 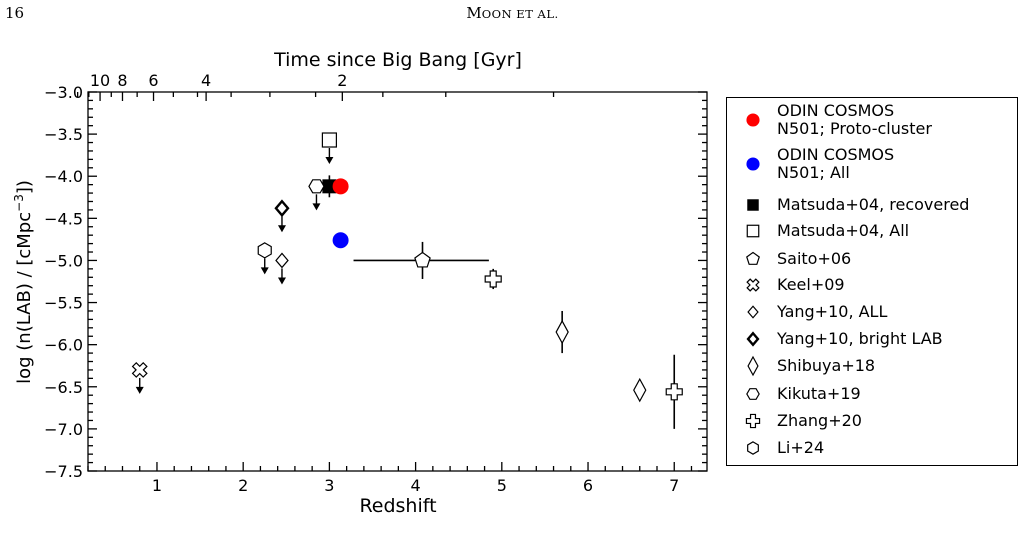 I want to click on y-tick-label: −3.0, so click(x=63, y=92).